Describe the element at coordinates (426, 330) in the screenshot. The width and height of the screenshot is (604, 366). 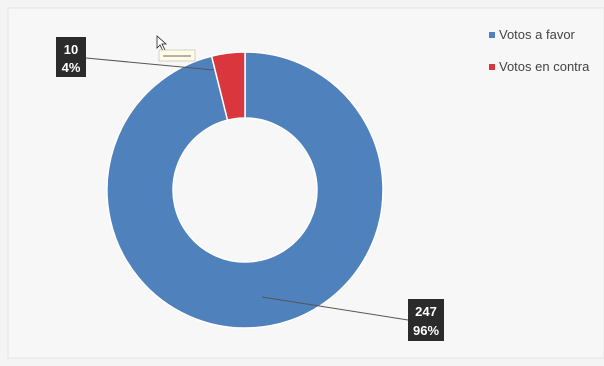
I see `callout-percent-favor: 96%` at that location.